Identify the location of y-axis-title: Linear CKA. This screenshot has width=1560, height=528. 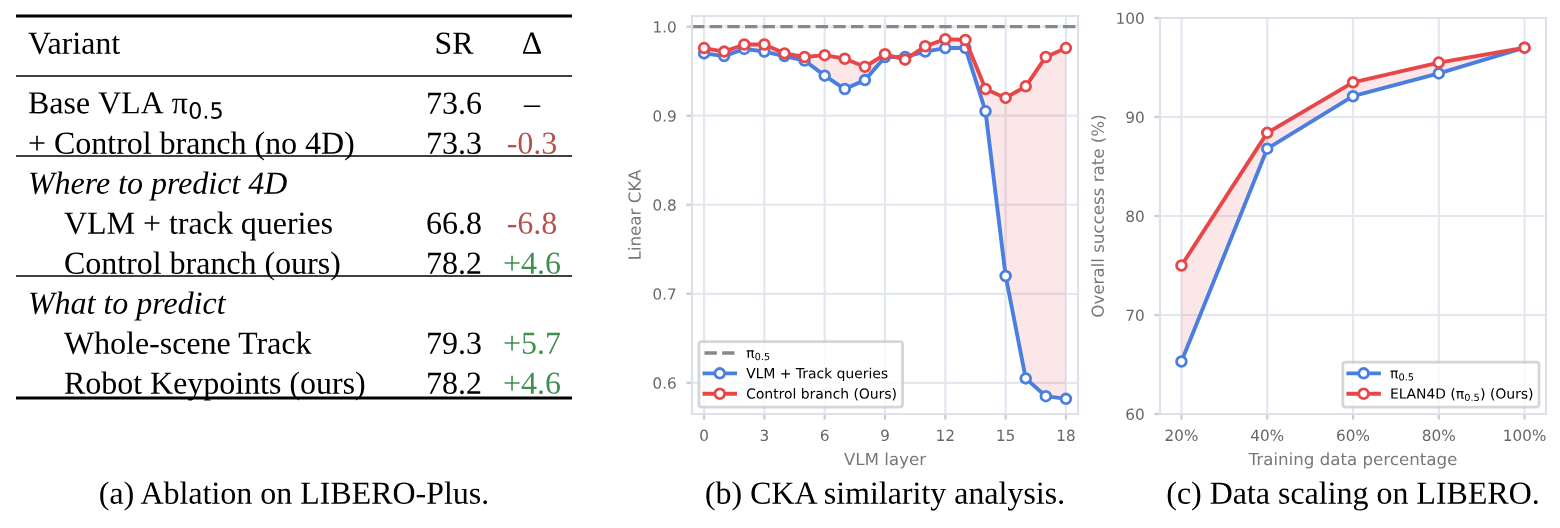
(634, 214).